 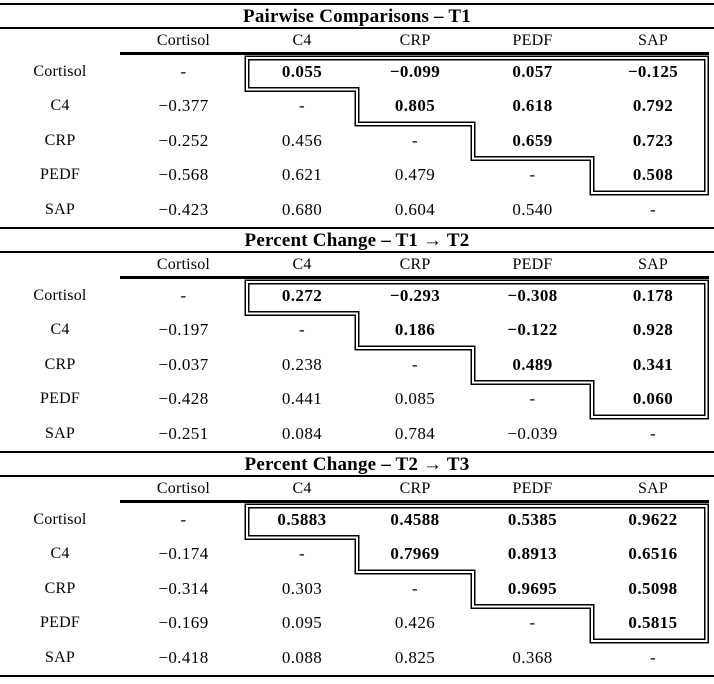 What do you see at coordinates (532, 330) in the screenshot?
I see `cell-c4-pedf: −0.122` at bounding box center [532, 330].